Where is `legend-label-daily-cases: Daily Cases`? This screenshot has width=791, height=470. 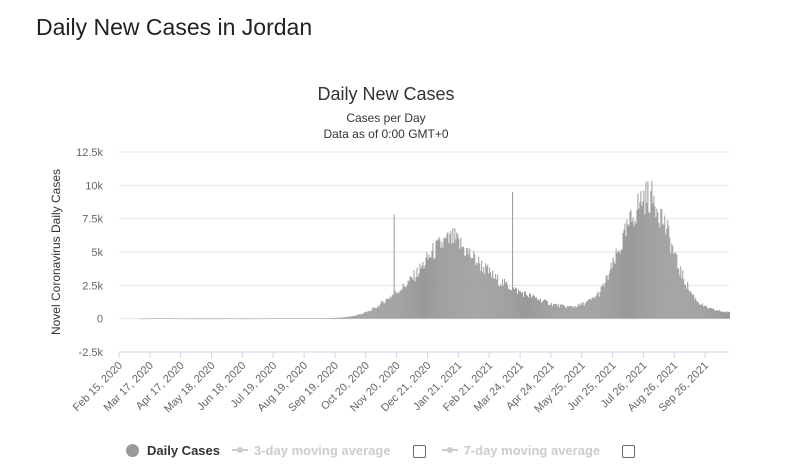 legend-label-daily-cases: Daily Cases is located at coordinates (183, 450).